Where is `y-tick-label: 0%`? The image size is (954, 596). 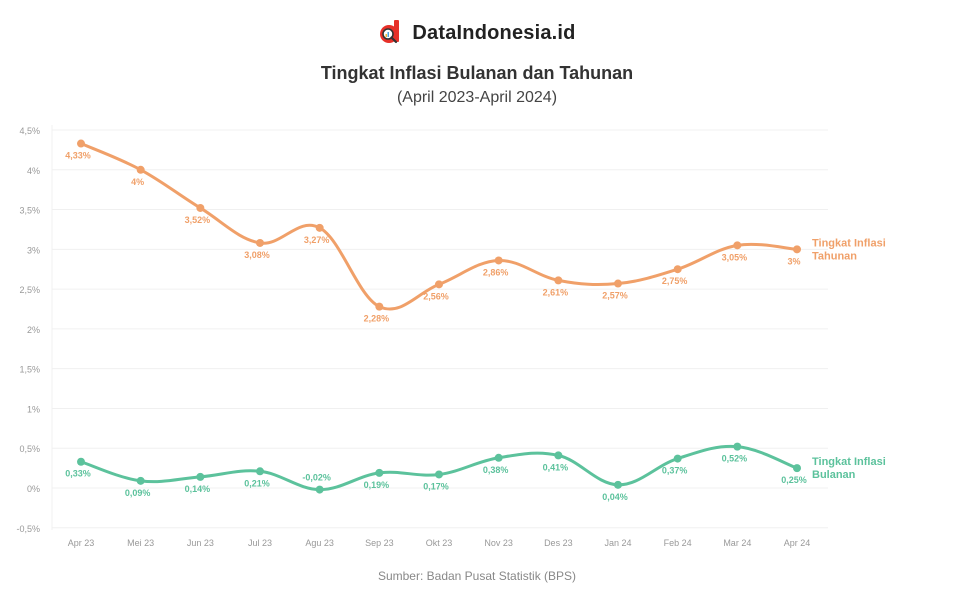
y-tick-label: 0% is located at coordinates (33, 489).